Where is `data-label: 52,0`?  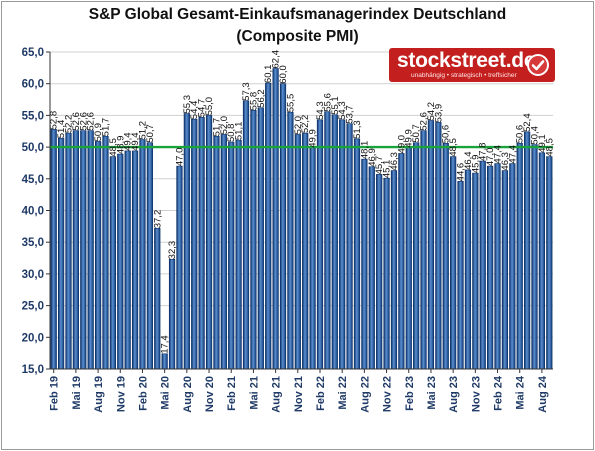
data-label: 52,0 is located at coordinates (224, 125).